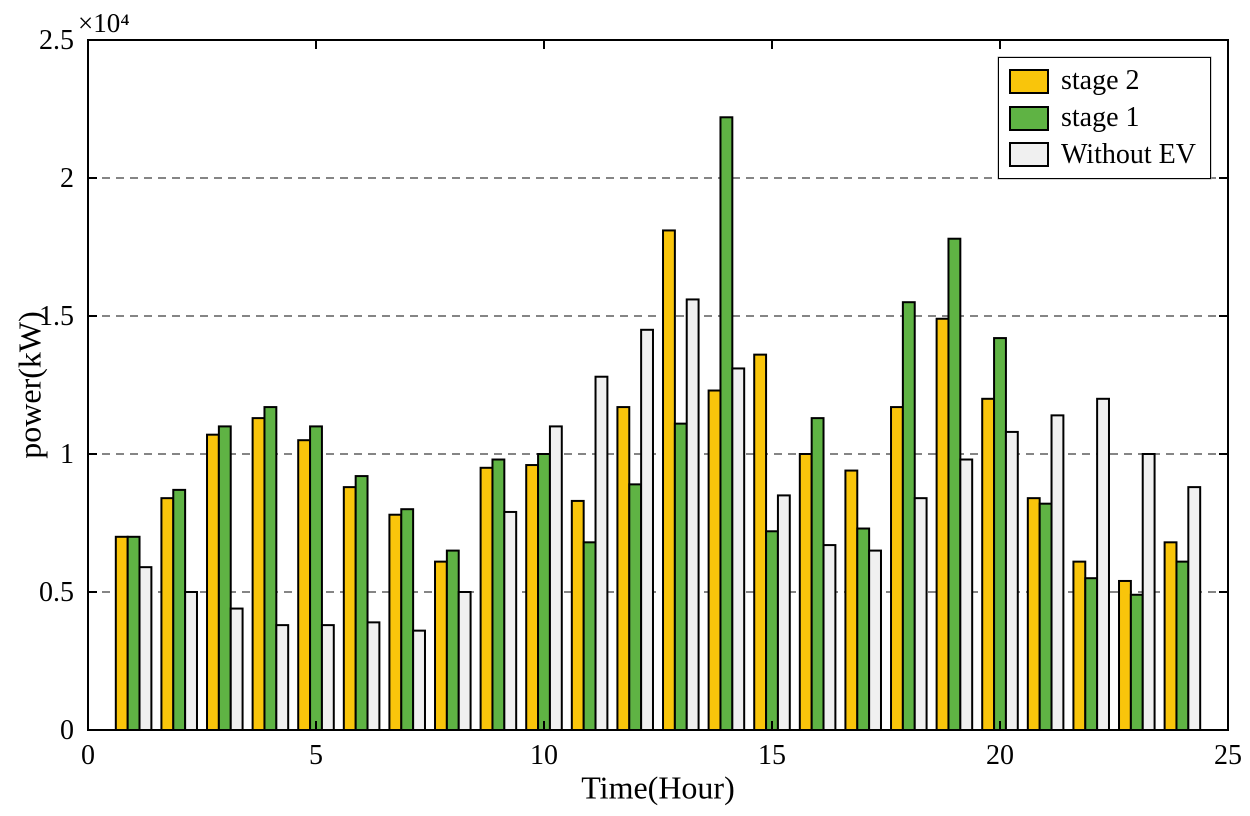 The height and width of the screenshot is (816, 1250). I want to click on bar-stage-2-h14, so click(714, 560).